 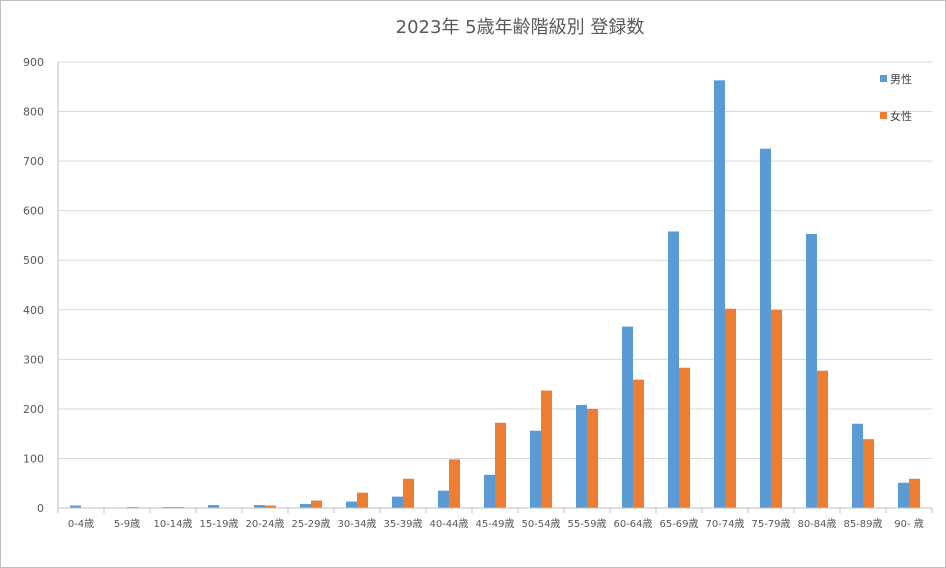 I want to click on x-tick-label: 55-59歳, so click(x=586, y=524).